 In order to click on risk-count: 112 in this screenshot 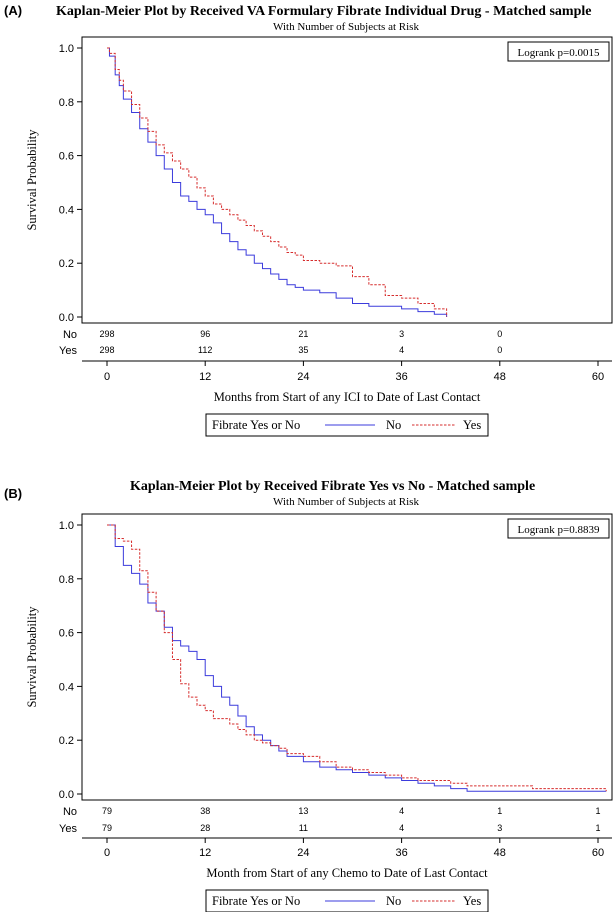, I will do `click(205, 350)`.